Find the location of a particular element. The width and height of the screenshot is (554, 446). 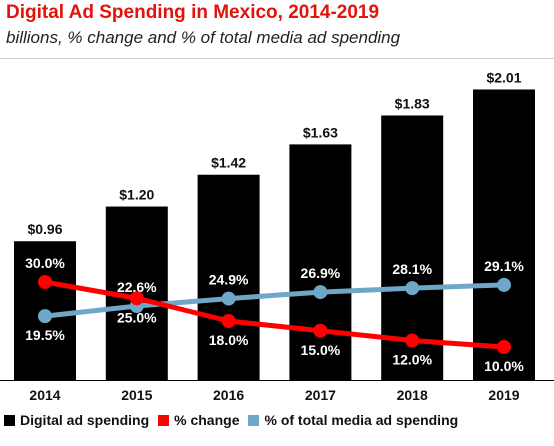

share-data-label: 24.9% is located at coordinates (229, 280).